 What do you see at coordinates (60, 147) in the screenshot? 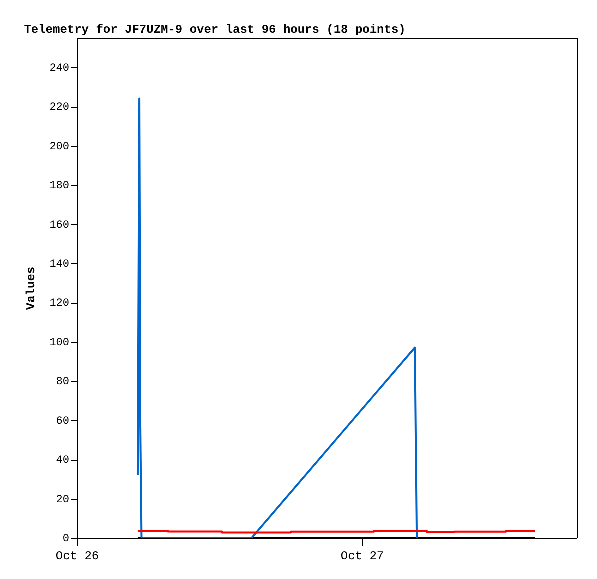
I see `y-tick-label: 200` at bounding box center [60, 147].